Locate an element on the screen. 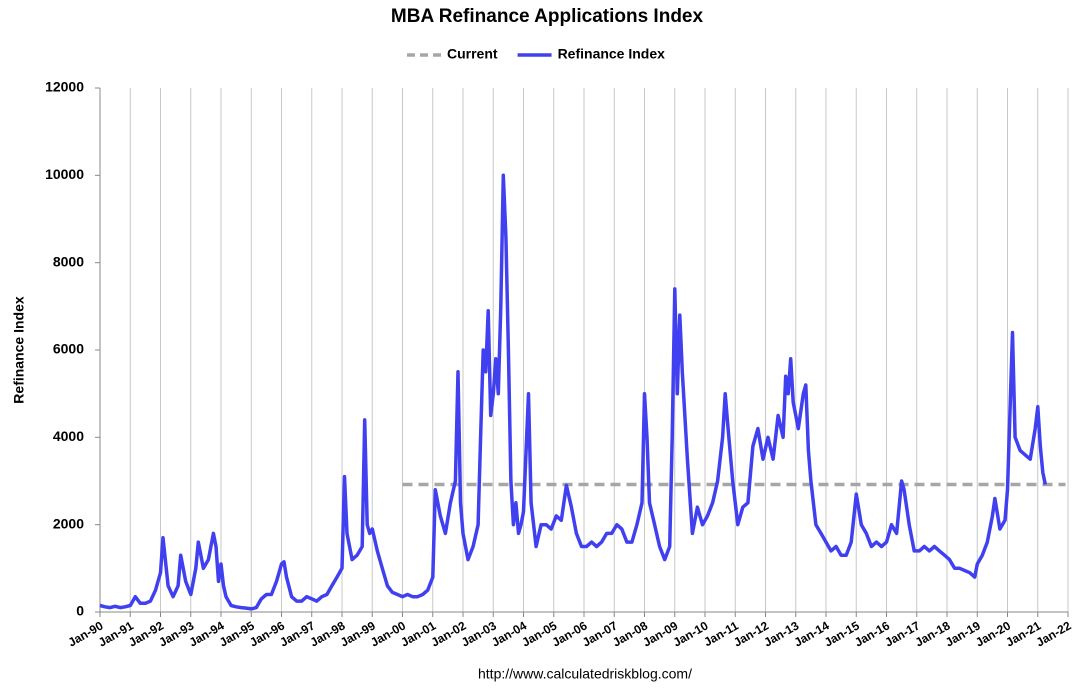 The height and width of the screenshot is (700, 1080). y-tick-label: 4000 is located at coordinates (68, 436).